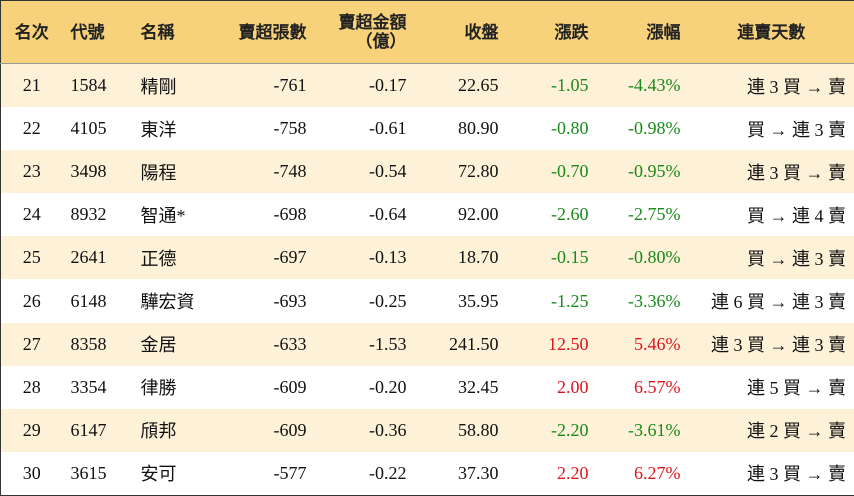 The height and width of the screenshot is (496, 854). What do you see at coordinates (642, 258) in the screenshot?
I see `table-cell: -0.80%` at bounding box center [642, 258].